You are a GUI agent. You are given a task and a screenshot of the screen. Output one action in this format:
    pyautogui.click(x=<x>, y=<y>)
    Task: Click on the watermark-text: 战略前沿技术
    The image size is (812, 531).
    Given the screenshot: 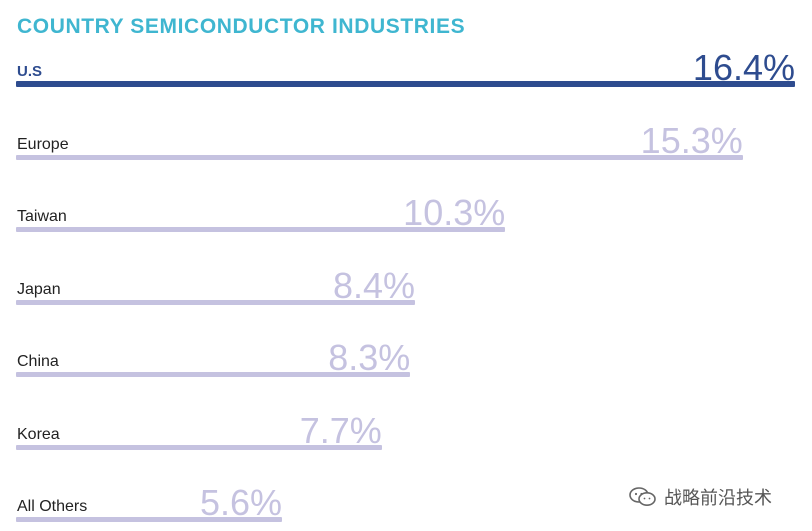 What is the action you would take?
    pyautogui.click(x=718, y=498)
    